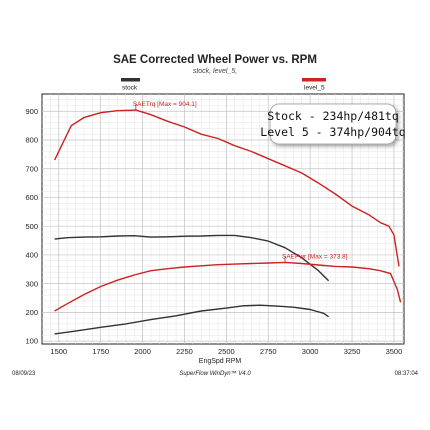 The height and width of the screenshot is (430, 430). I want to click on legend: stock level_5, so click(223, 85).